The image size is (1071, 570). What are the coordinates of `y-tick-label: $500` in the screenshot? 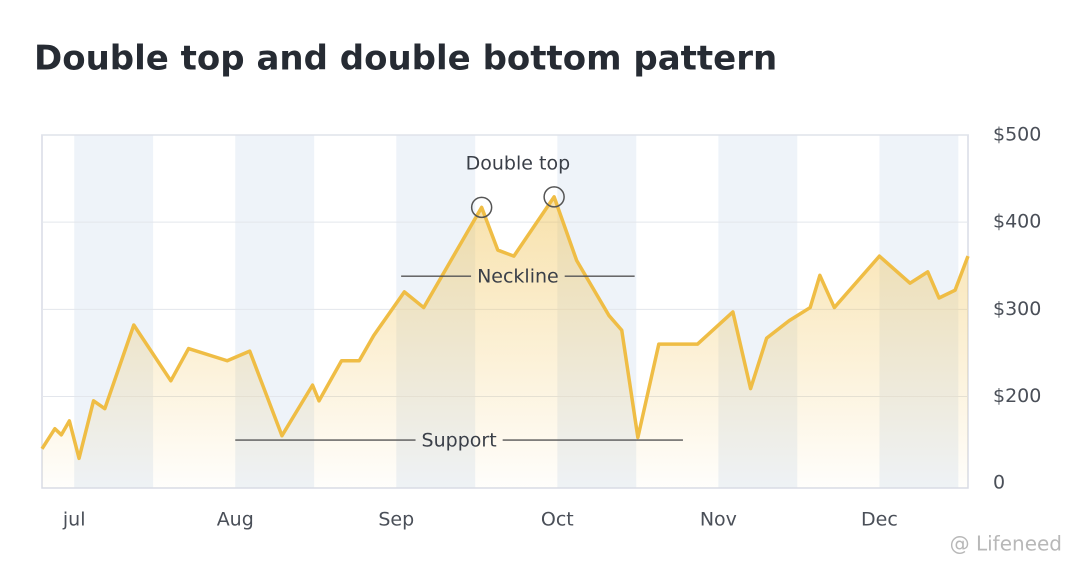 It's located at (1017, 135).